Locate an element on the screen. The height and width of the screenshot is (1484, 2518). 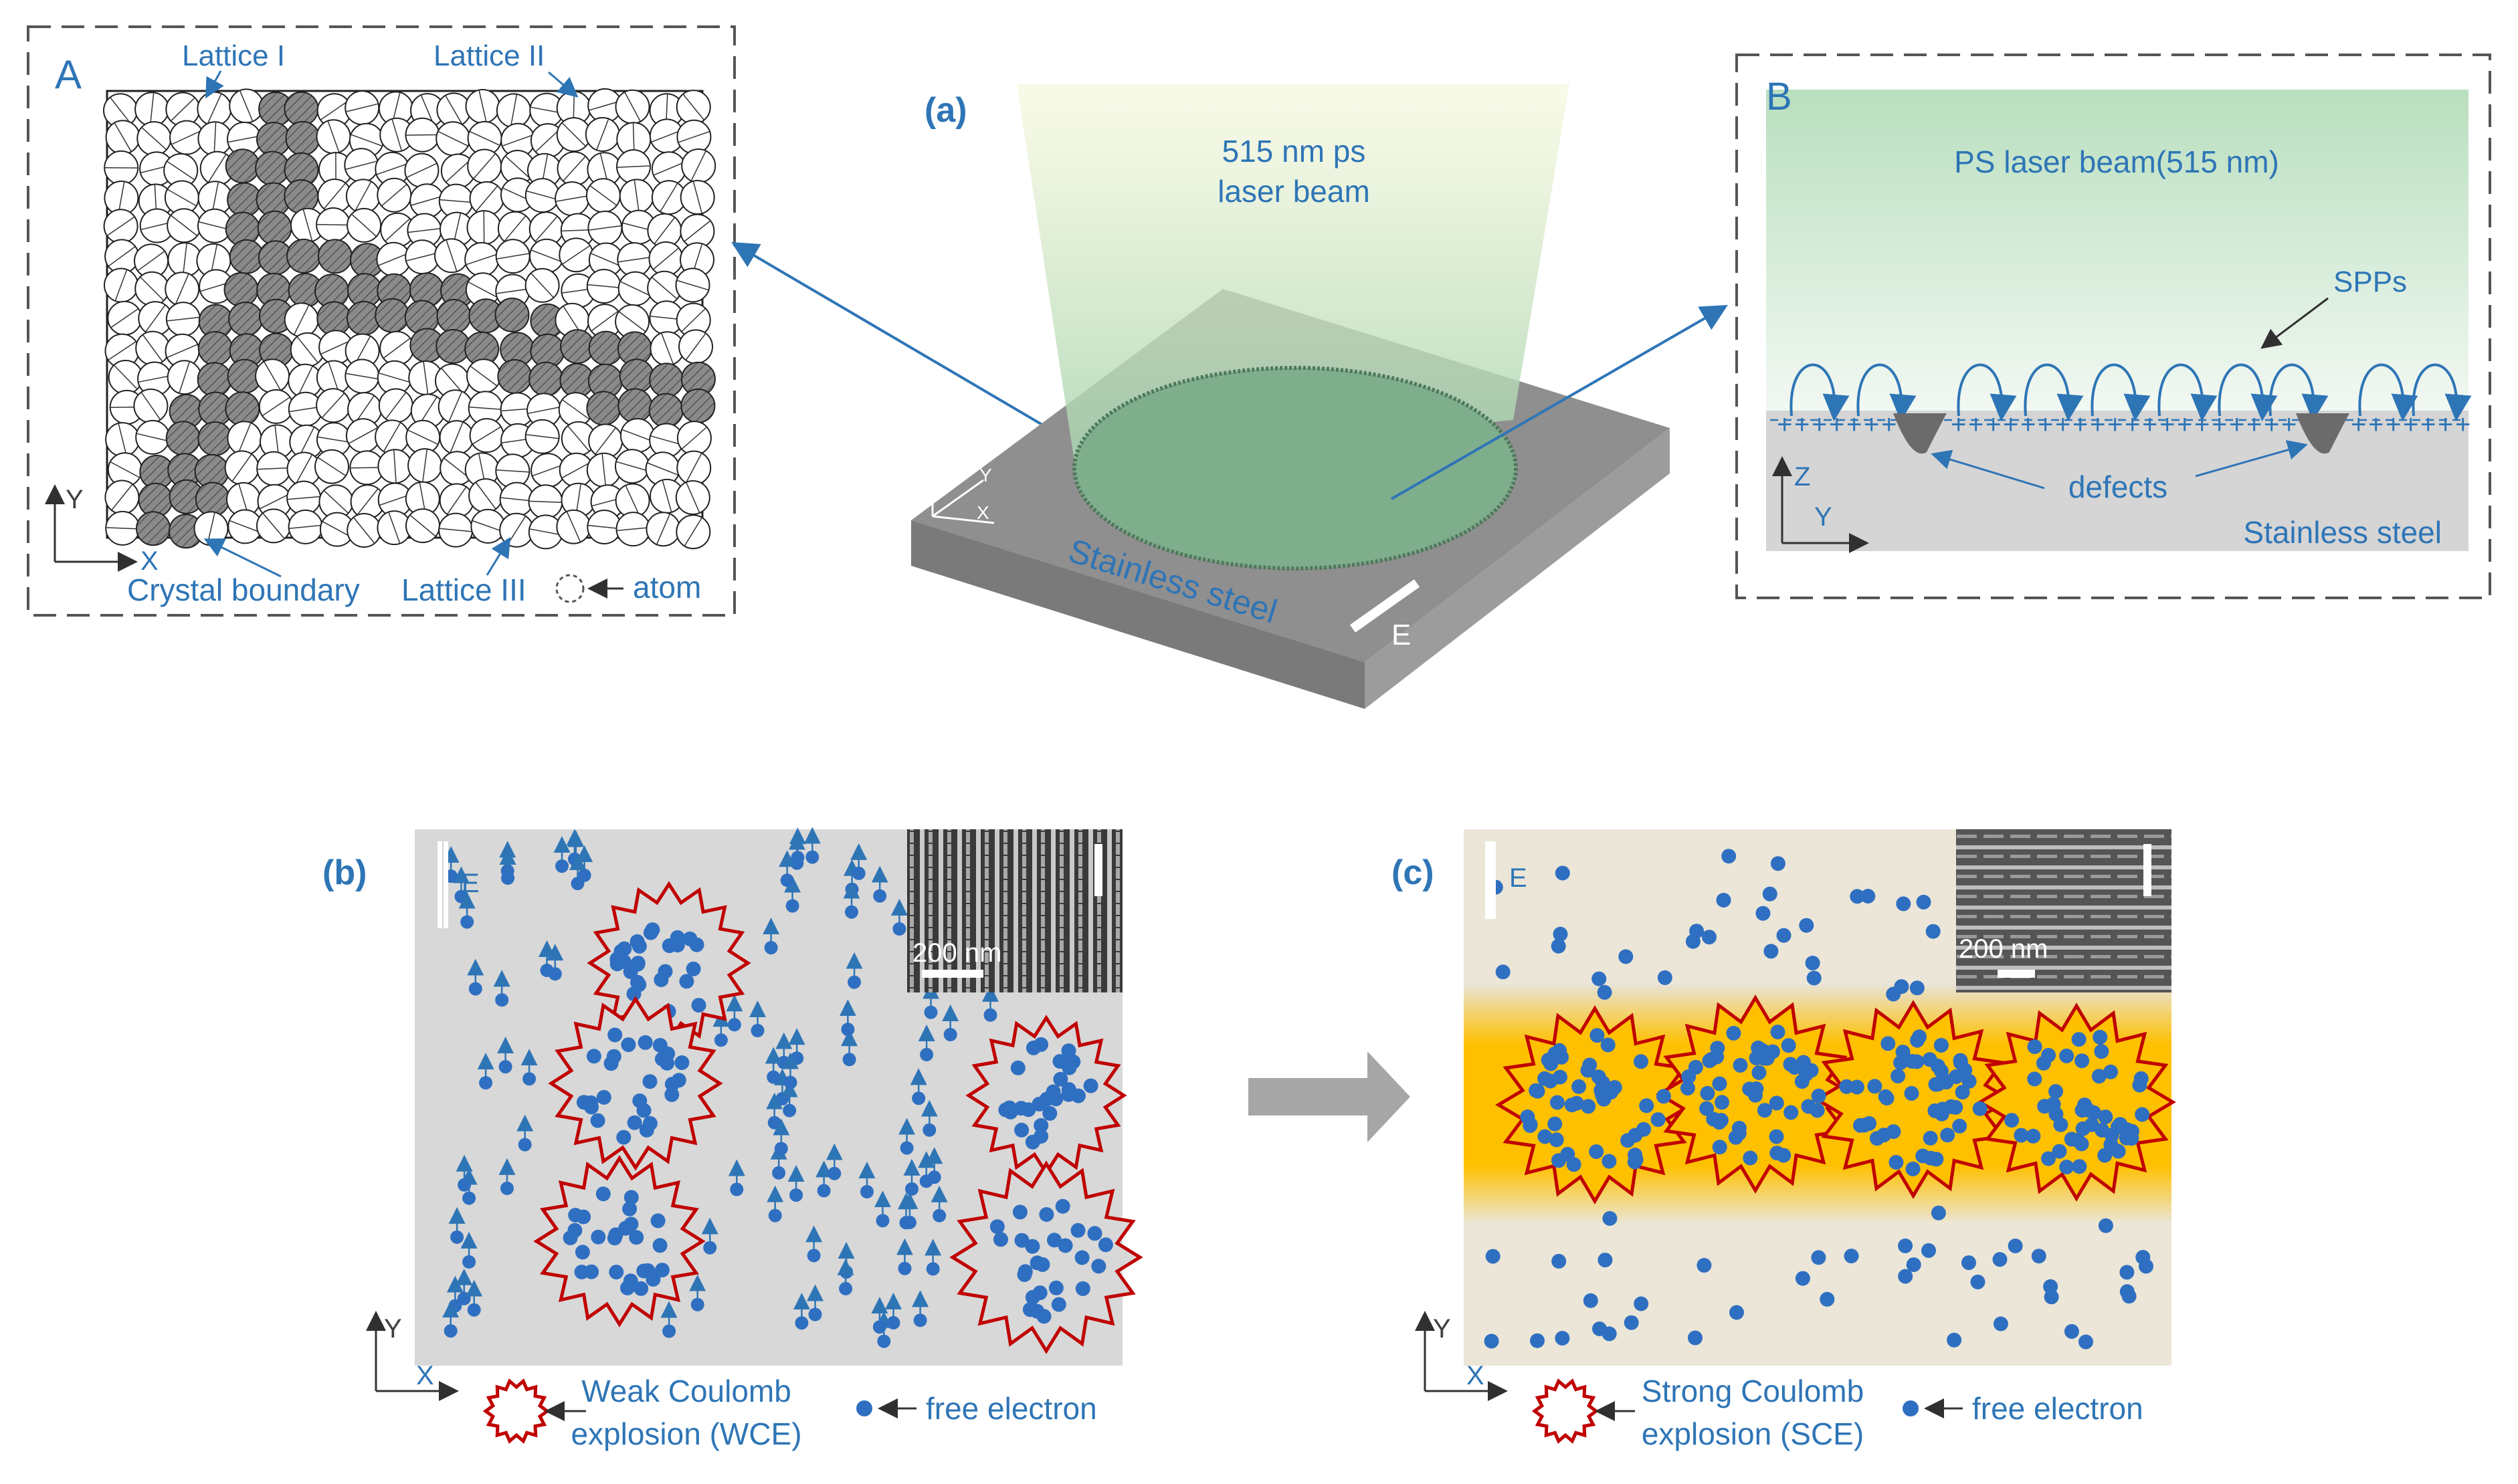
panel-c-sem-inset is located at coordinates (2063, 910).